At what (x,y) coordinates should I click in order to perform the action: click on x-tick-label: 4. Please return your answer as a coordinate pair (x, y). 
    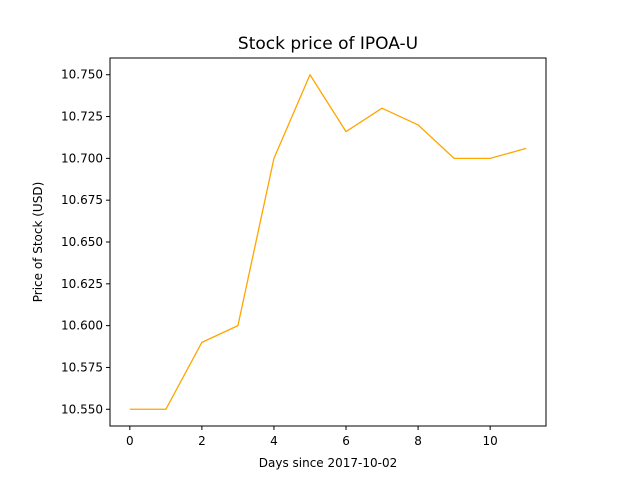
    Looking at the image, I should click on (274, 441).